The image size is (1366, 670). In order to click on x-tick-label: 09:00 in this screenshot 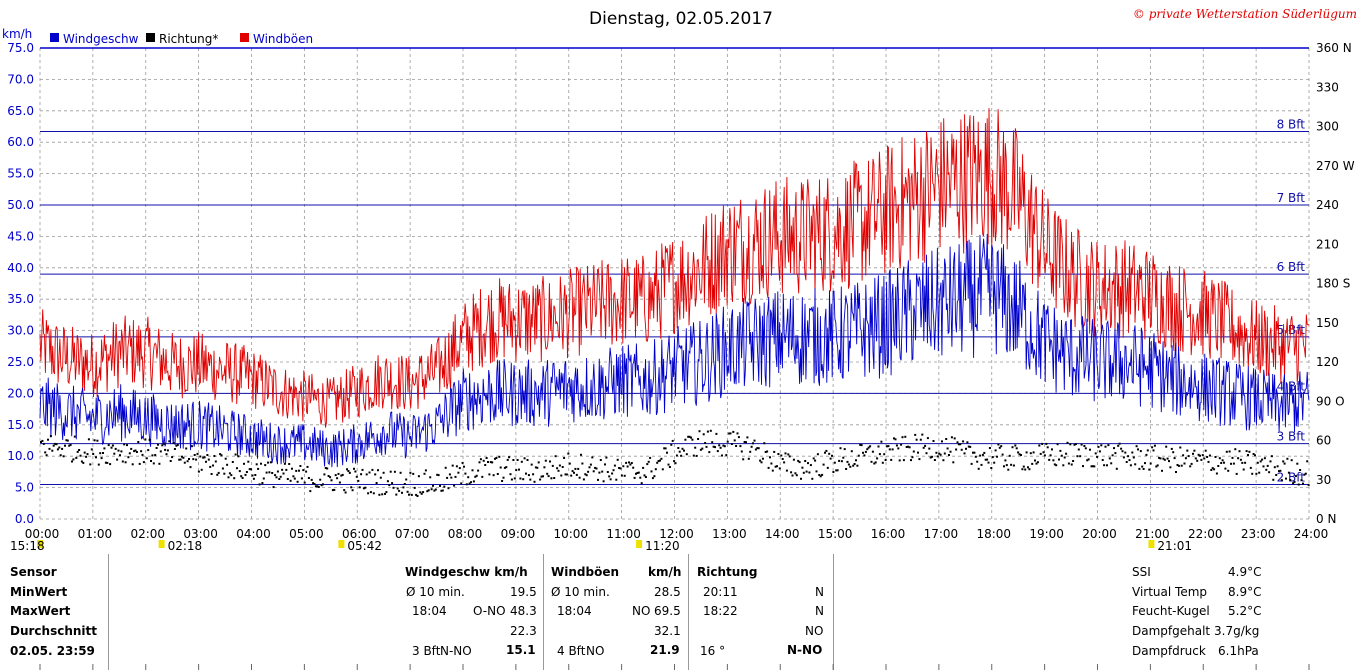, I will do `click(518, 534)`.